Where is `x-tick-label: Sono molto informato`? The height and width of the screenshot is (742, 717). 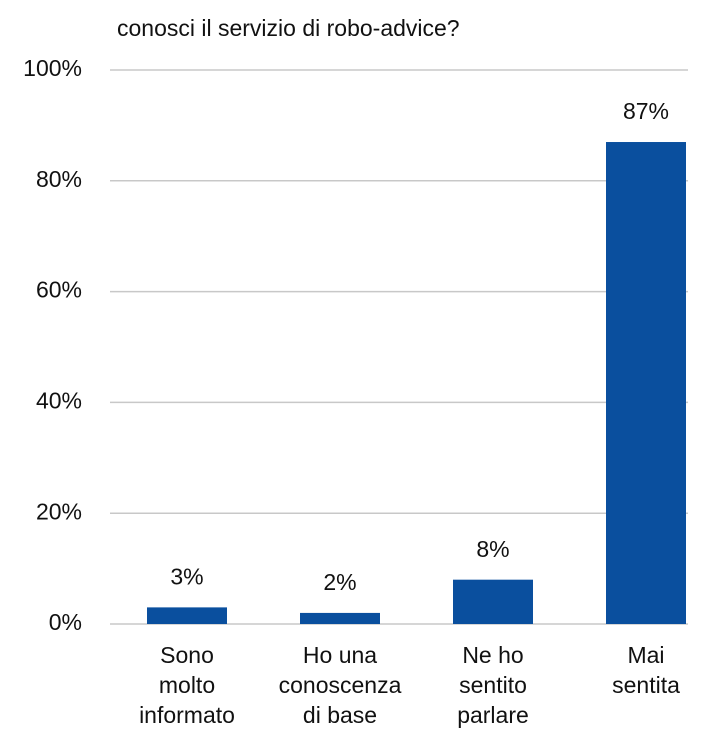 x-tick-label: Sono molto informato is located at coordinates (187, 685).